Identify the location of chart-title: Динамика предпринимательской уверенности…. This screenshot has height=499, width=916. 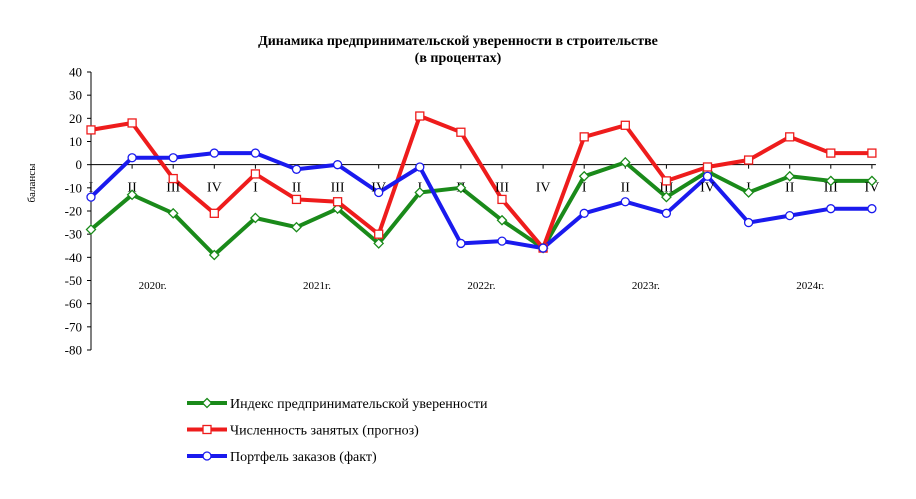
(458, 41).